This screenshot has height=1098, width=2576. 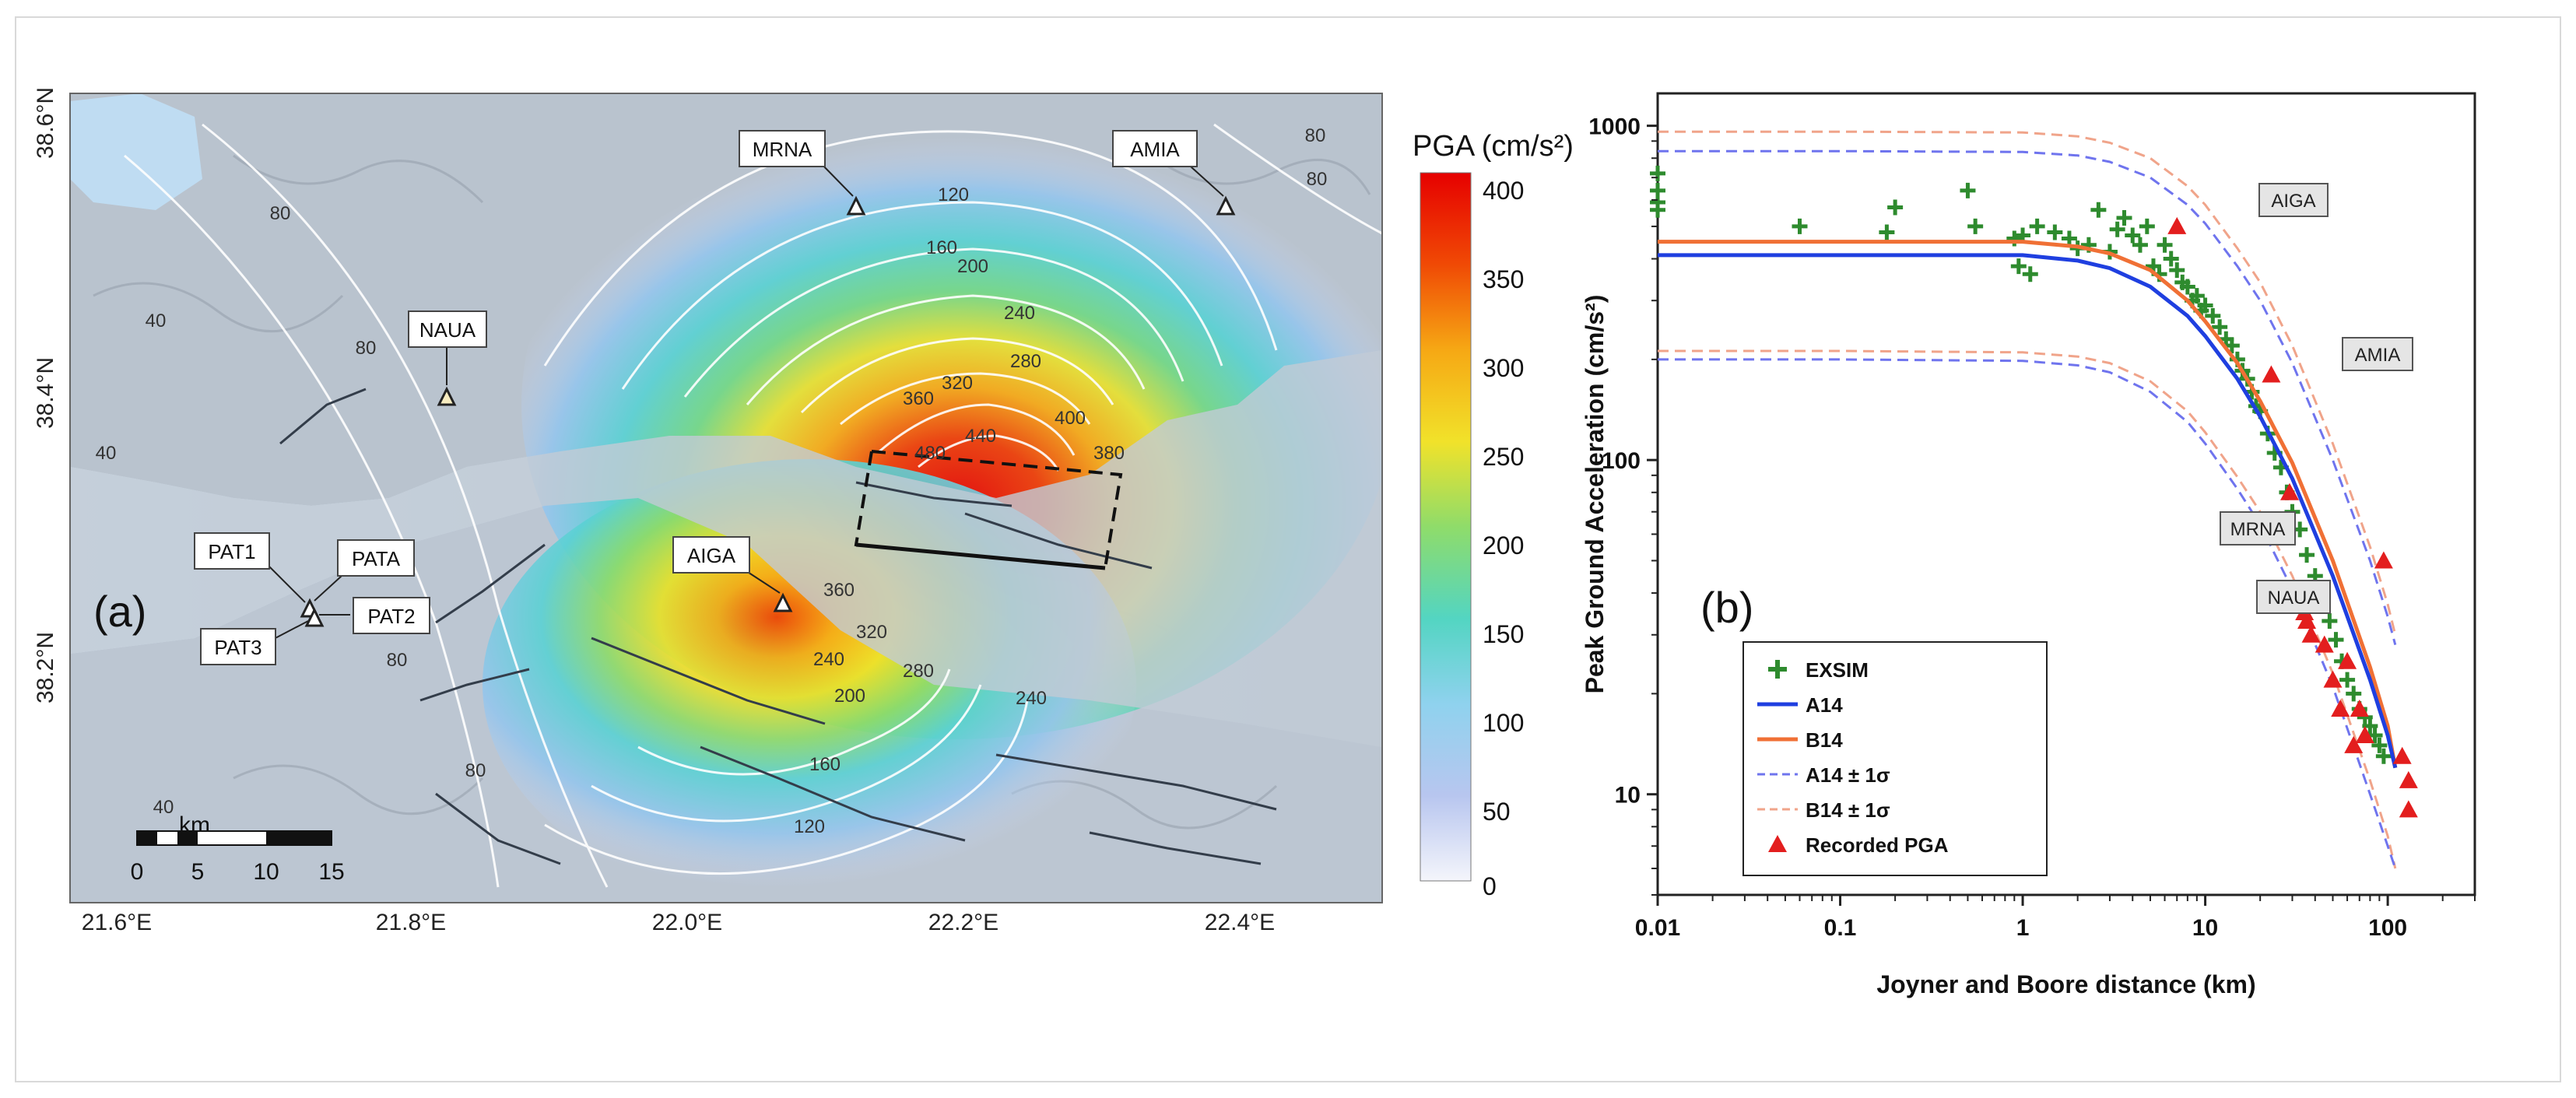 What do you see at coordinates (1504, 545) in the screenshot?
I see `colorbar-tick: 200` at bounding box center [1504, 545].